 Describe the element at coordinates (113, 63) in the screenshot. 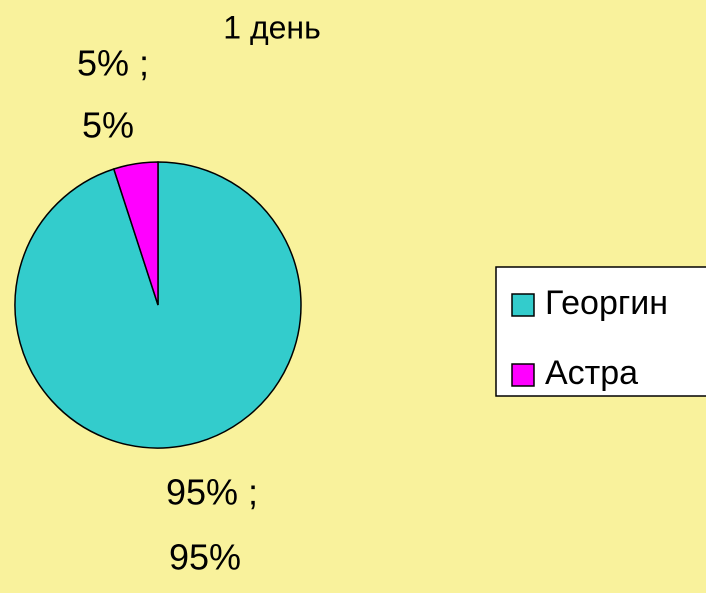

I see `data-label: 5% ;` at that location.